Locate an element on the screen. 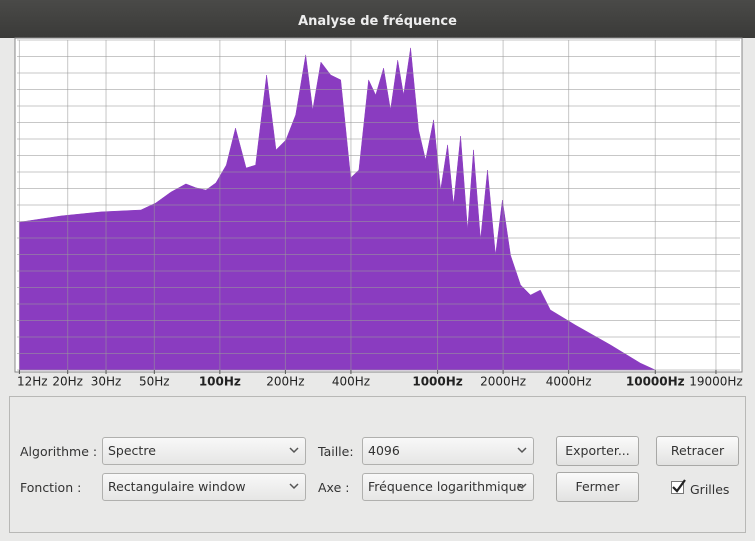 The height and width of the screenshot is (541, 755). x-tick-label: 19000Hz is located at coordinates (716, 382).